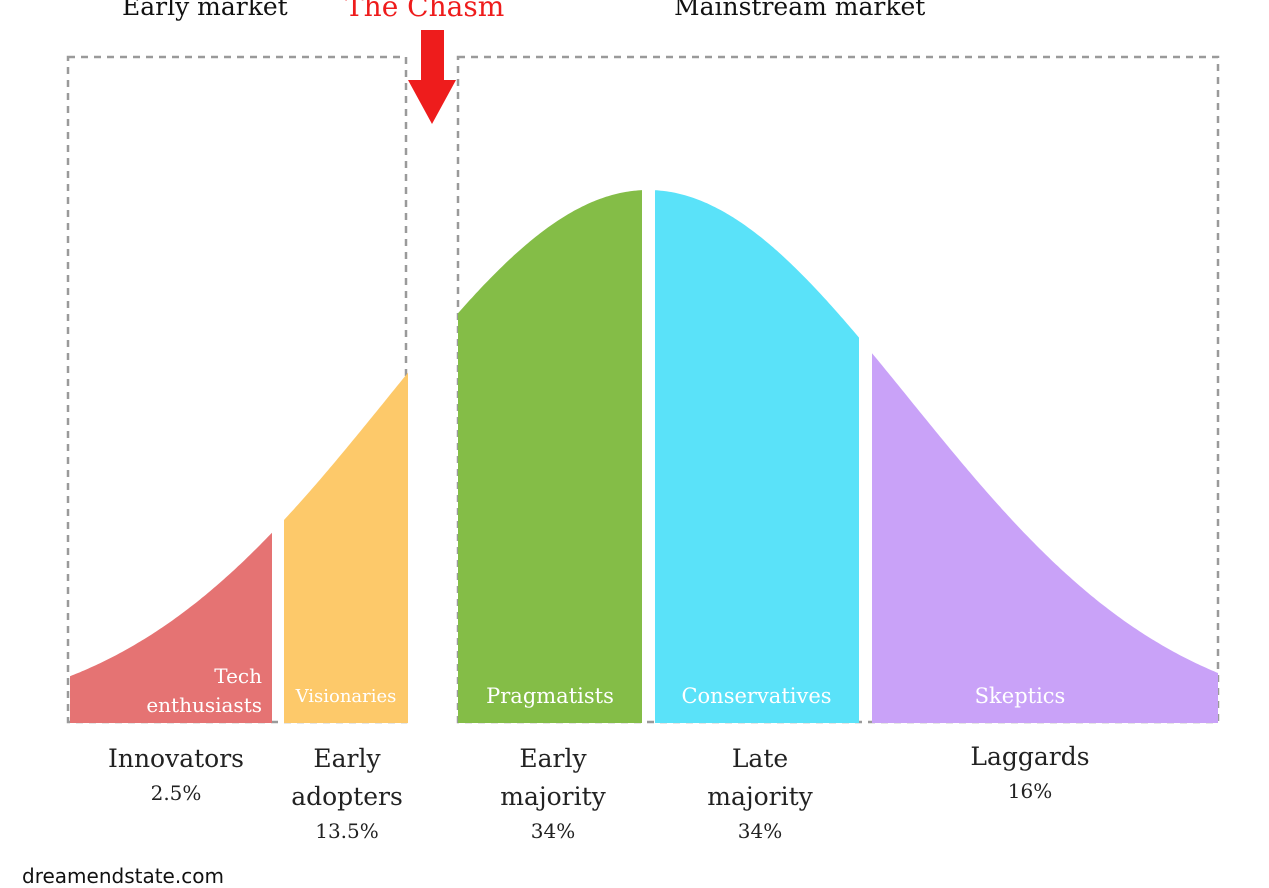 This screenshot has width=1269, height=888. Describe the element at coordinates (1045, 538) in the screenshot. I see `segment-laggards` at that location.